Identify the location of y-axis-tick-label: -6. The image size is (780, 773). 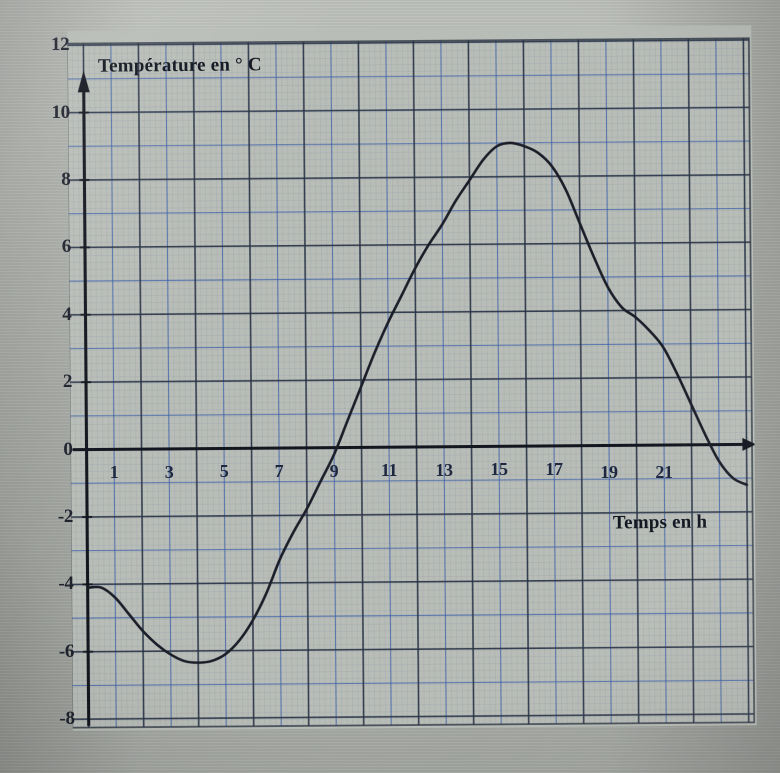
(66, 651).